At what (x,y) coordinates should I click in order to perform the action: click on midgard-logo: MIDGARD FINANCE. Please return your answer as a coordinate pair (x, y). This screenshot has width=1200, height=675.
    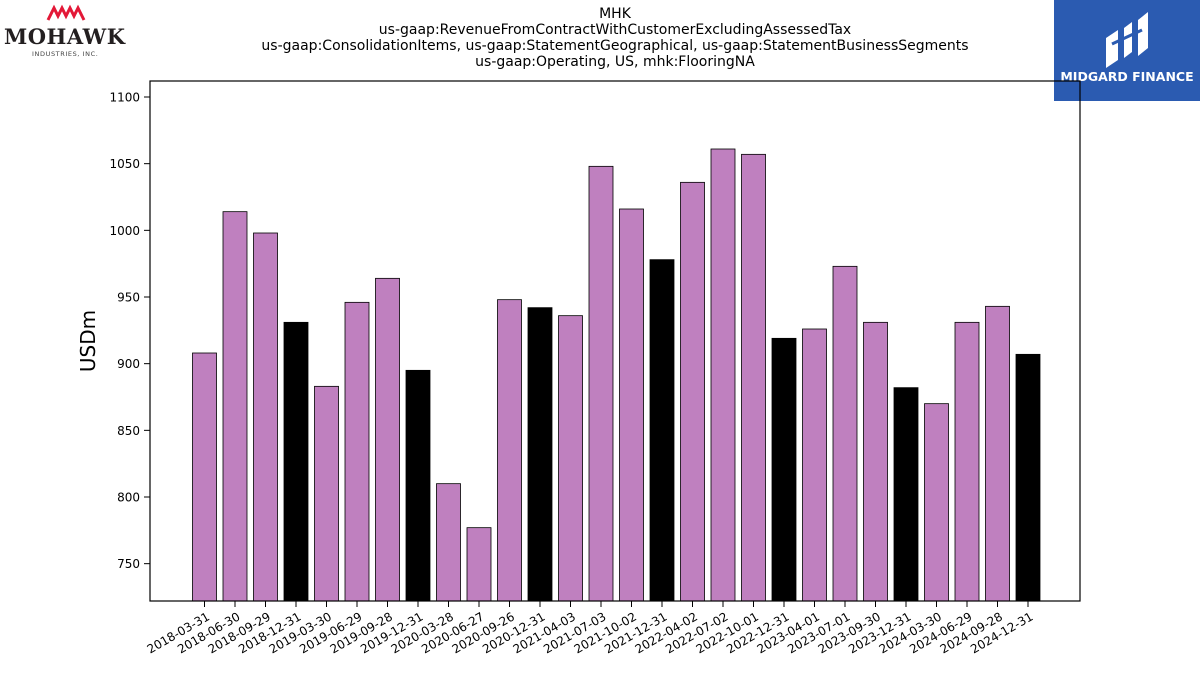
    Looking at the image, I should click on (1127, 50).